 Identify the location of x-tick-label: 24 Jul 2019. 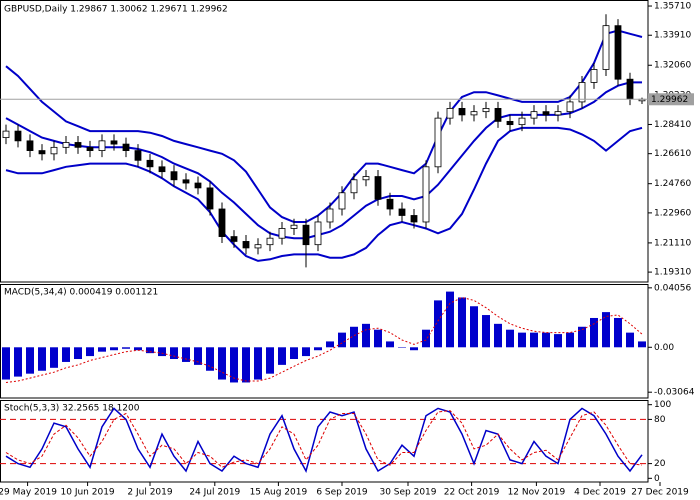
(214, 493).